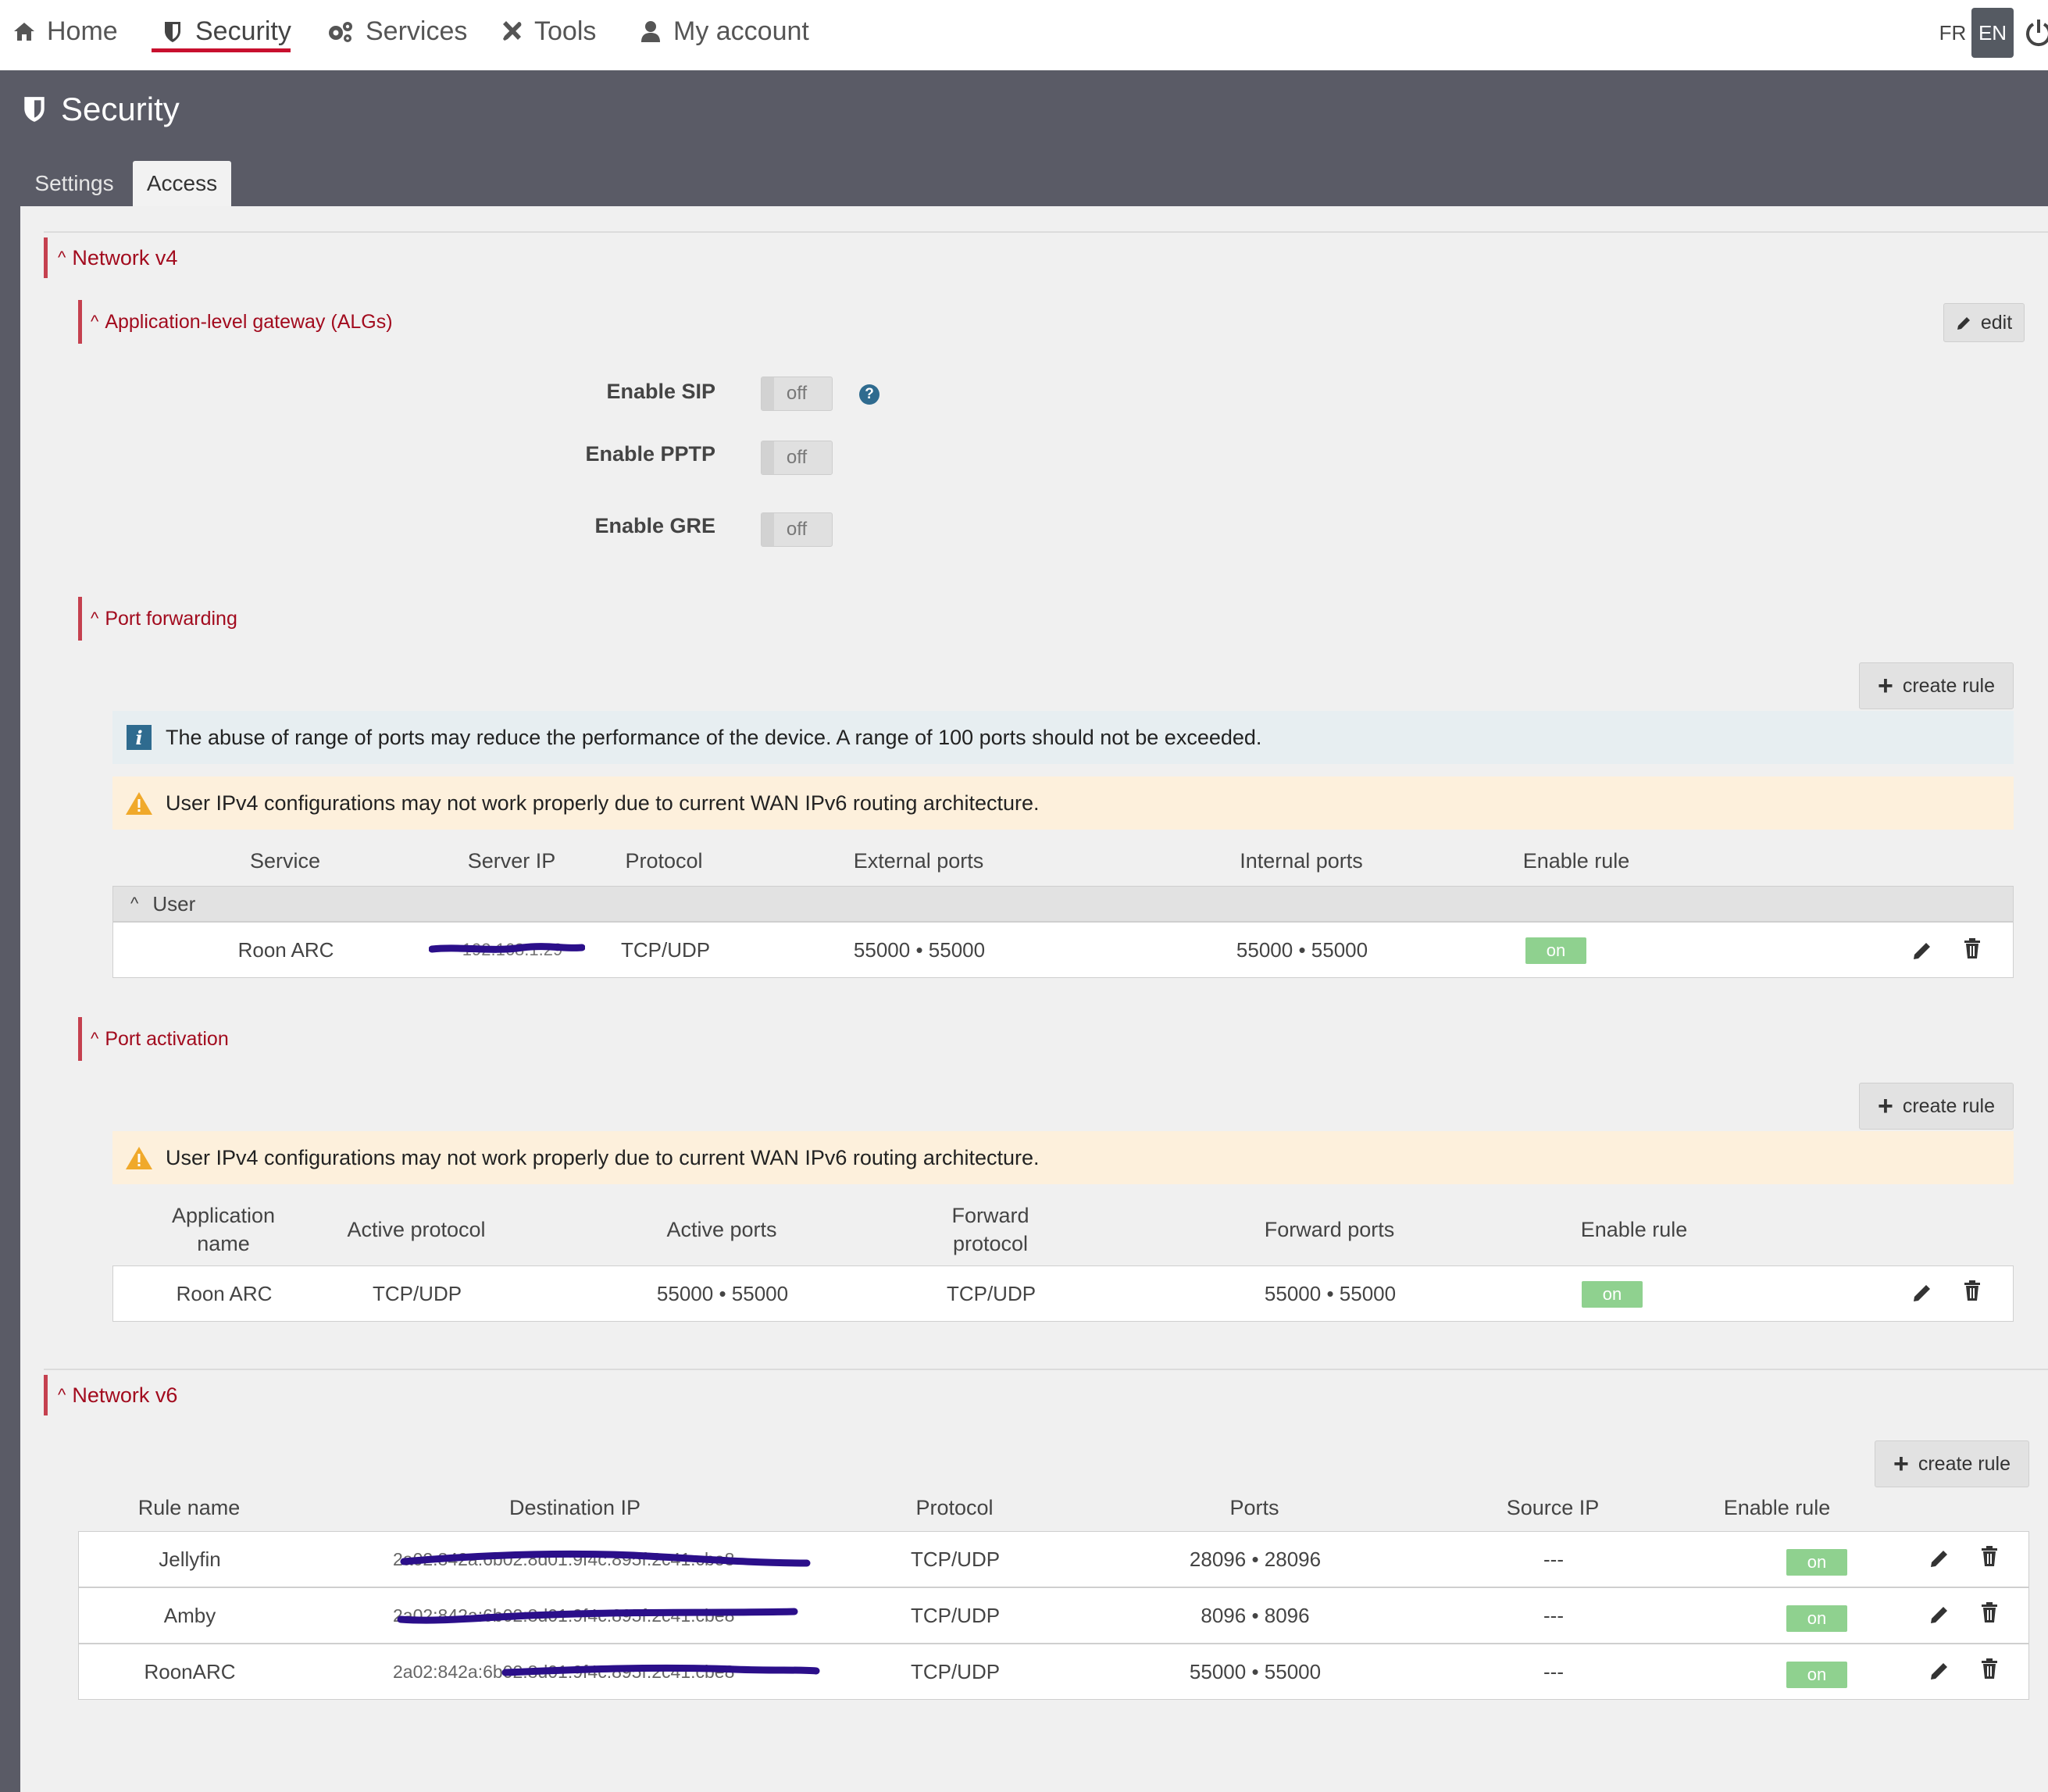  Describe the element at coordinates (189, 1507) in the screenshot. I see `column-header: Rule name` at that location.